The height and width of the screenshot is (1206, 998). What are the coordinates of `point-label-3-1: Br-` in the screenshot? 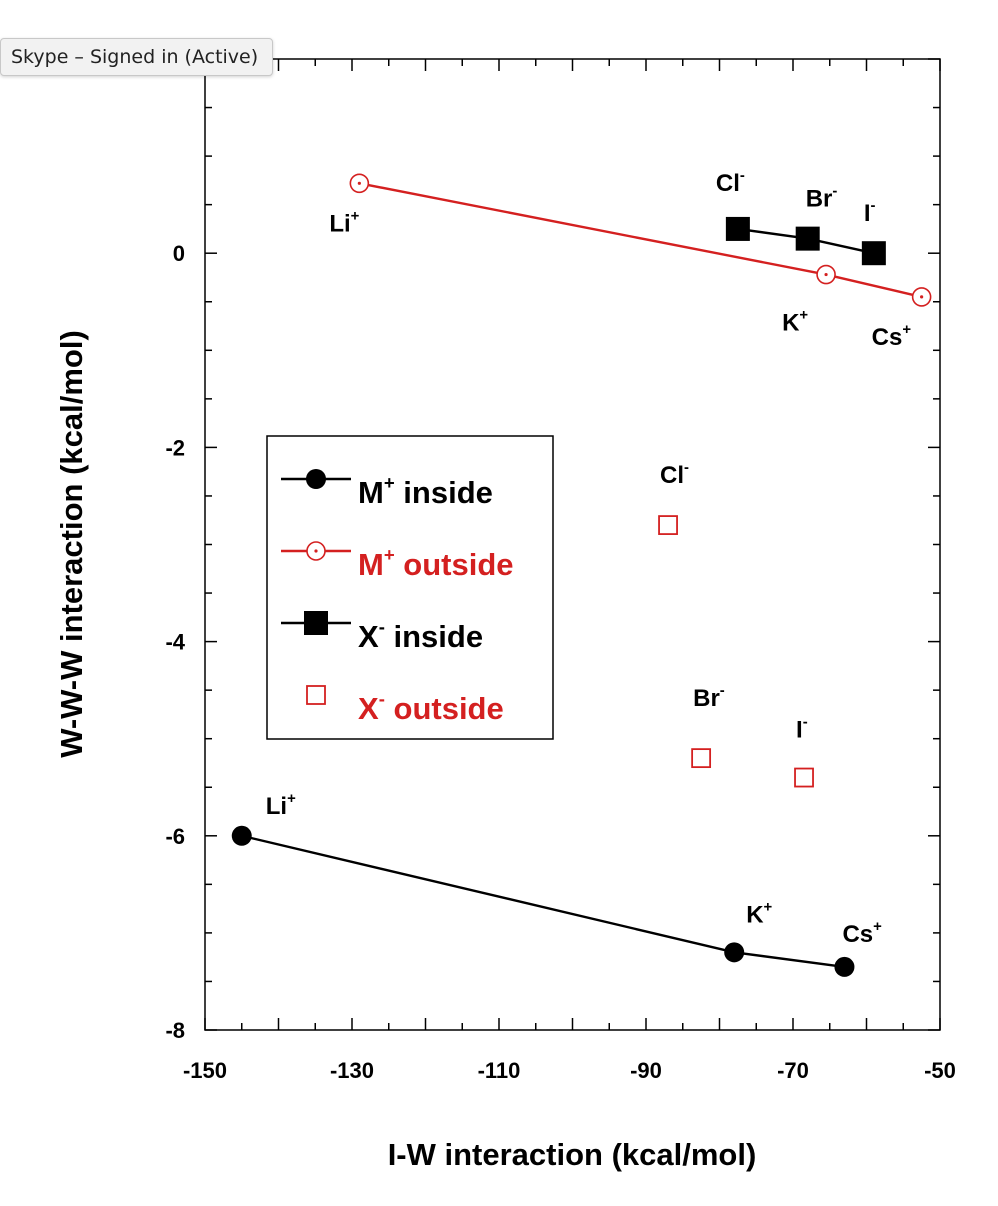 It's located at (709, 697).